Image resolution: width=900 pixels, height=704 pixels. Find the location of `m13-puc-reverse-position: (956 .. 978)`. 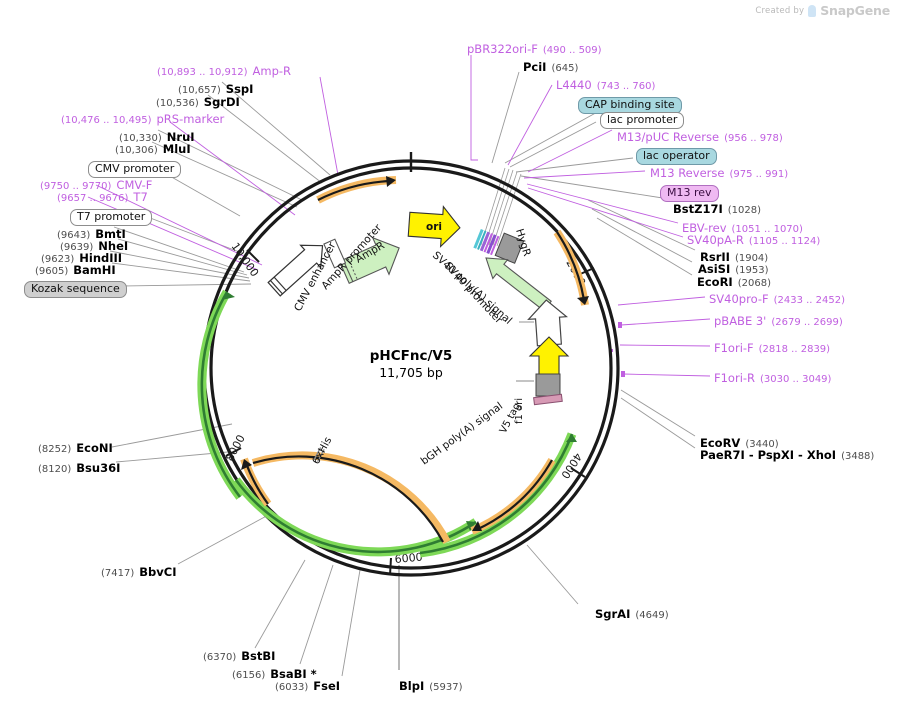

m13-puc-reverse-position: (956 .. 978) is located at coordinates (753, 138).